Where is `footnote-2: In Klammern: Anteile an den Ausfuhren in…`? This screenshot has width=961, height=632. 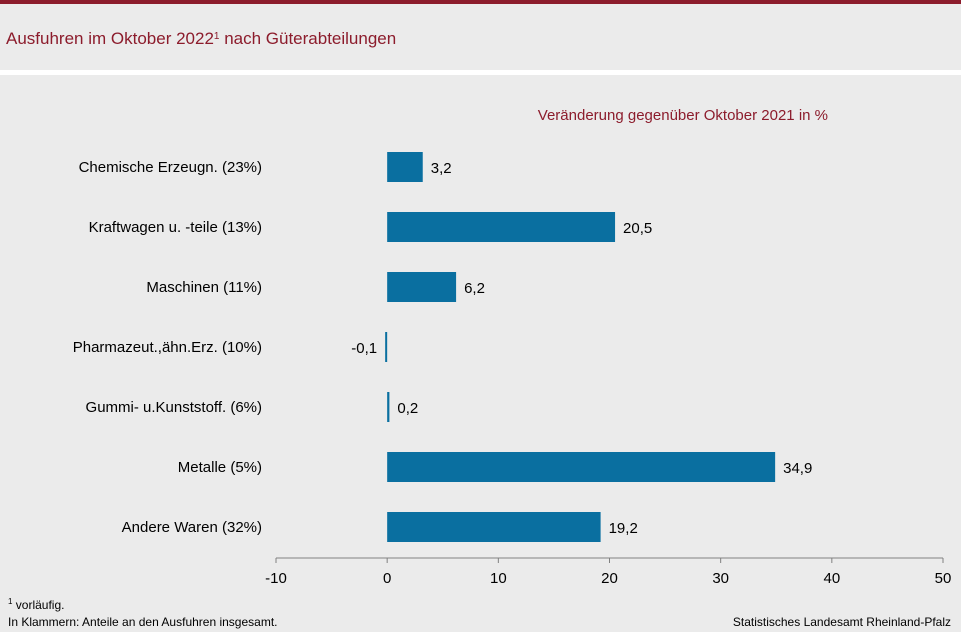
footnote-2: In Klammern: Anteile an den Ausfuhren in… is located at coordinates (143, 622).